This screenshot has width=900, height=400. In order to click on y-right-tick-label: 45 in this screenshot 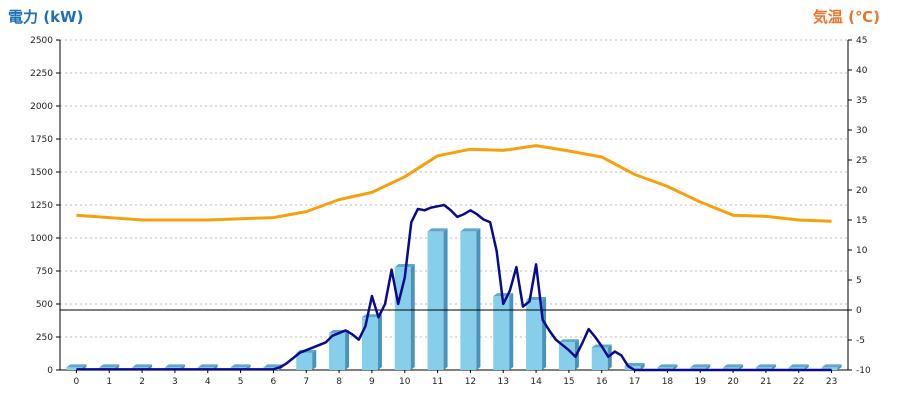, I will do `click(861, 41)`.